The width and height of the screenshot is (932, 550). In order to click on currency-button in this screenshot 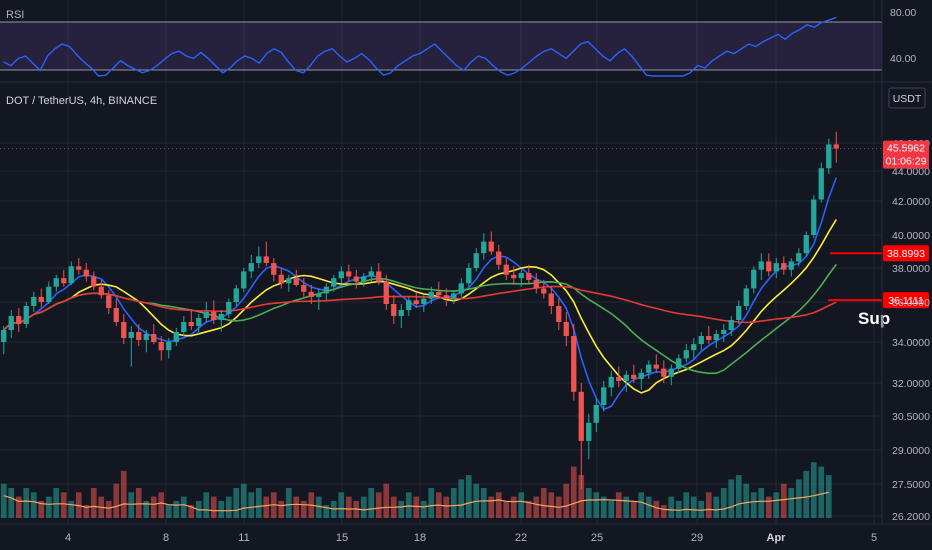, I will do `click(907, 98)`.